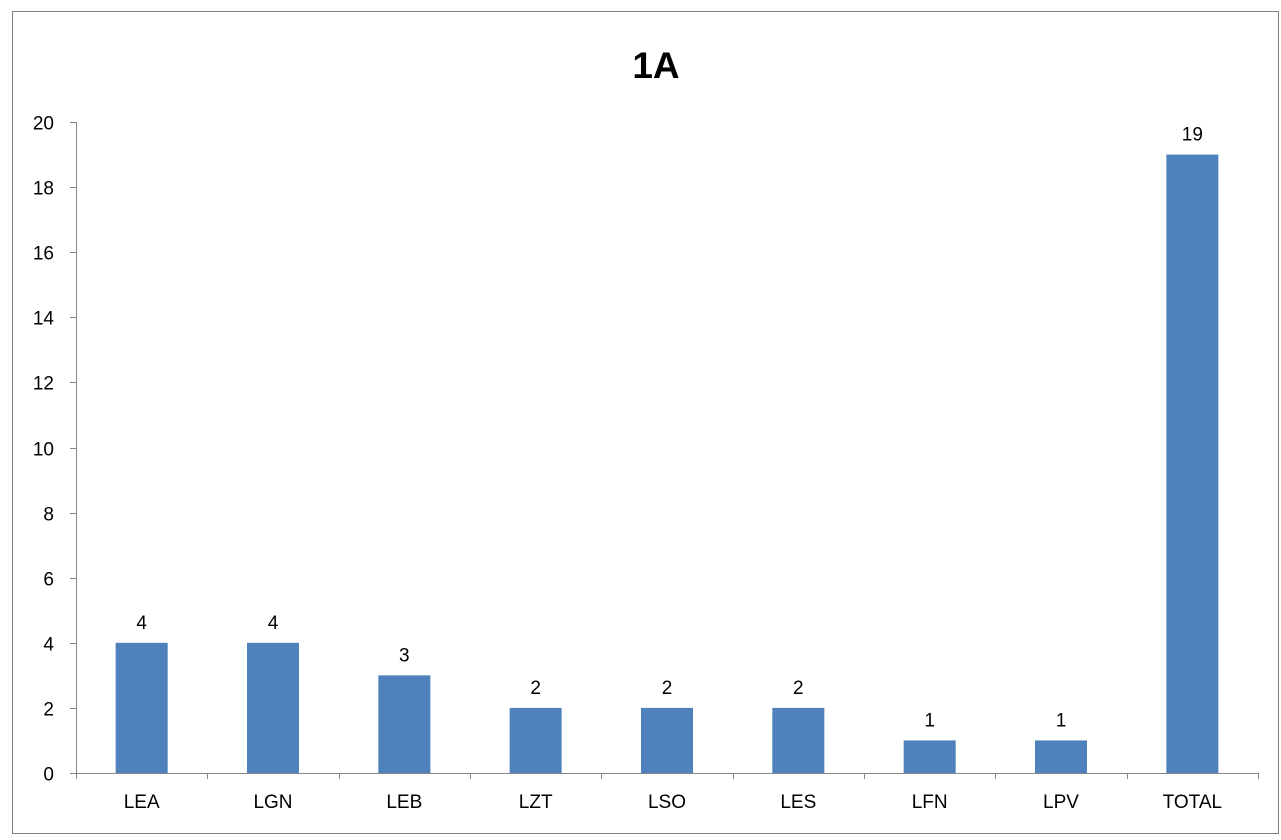  What do you see at coordinates (48, 580) in the screenshot?
I see `y-tick-label: 6` at bounding box center [48, 580].